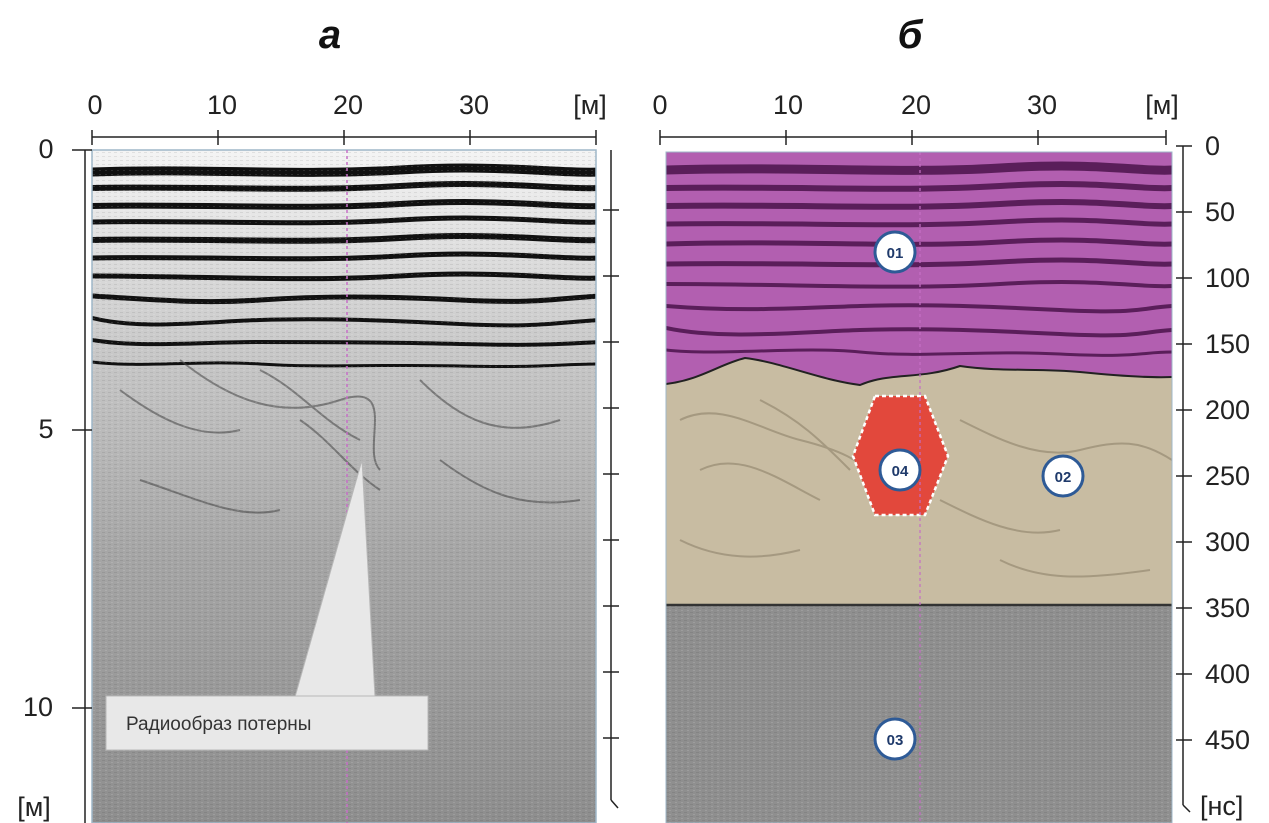 This screenshot has height=823, width=1269. Describe the element at coordinates (919, 259) in the screenshot. I see `zone-01-reflections` at that location.